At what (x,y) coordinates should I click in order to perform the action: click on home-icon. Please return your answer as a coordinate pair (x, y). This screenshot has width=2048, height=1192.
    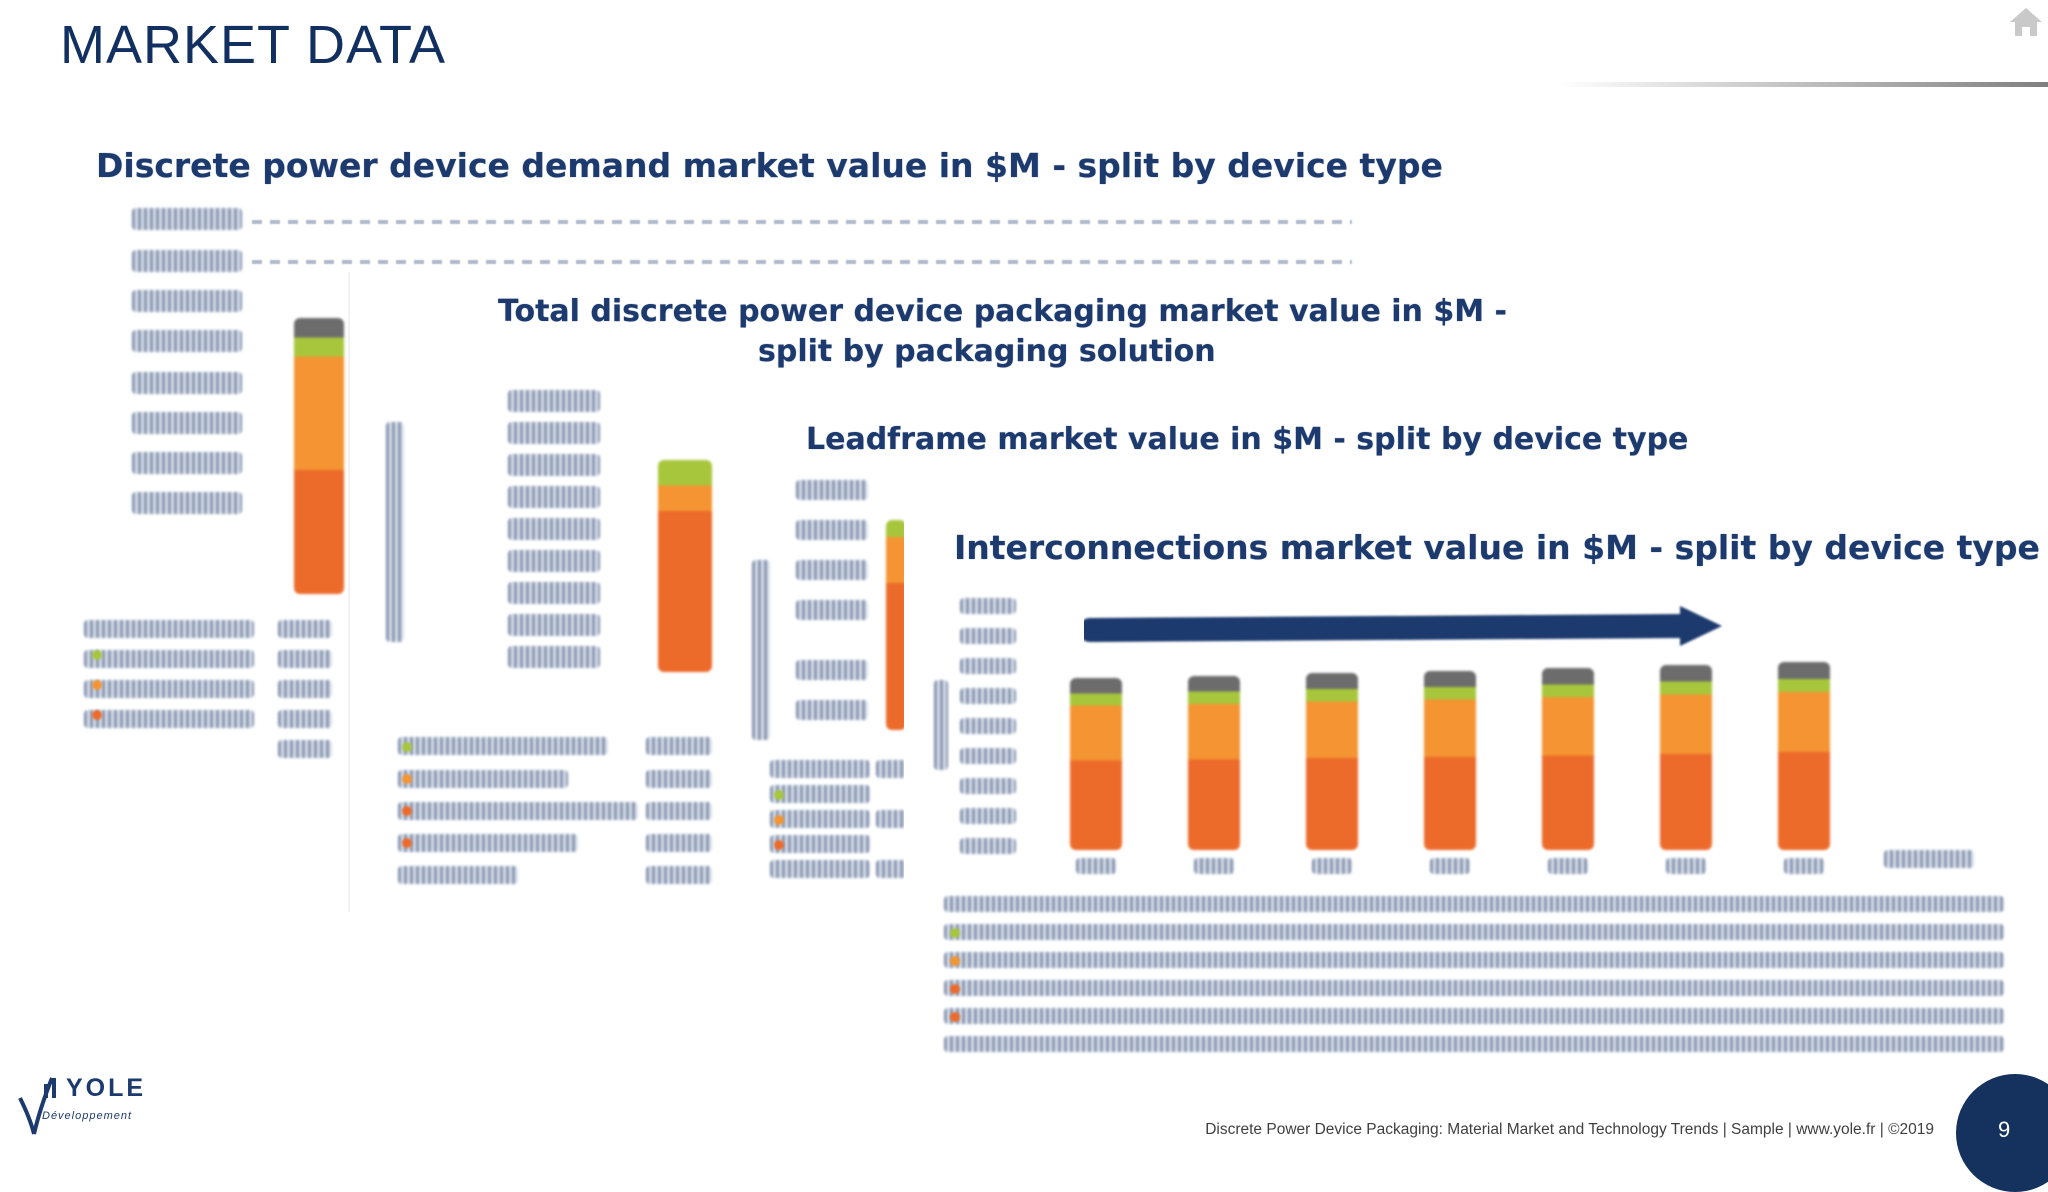
    Looking at the image, I should click on (2026, 22).